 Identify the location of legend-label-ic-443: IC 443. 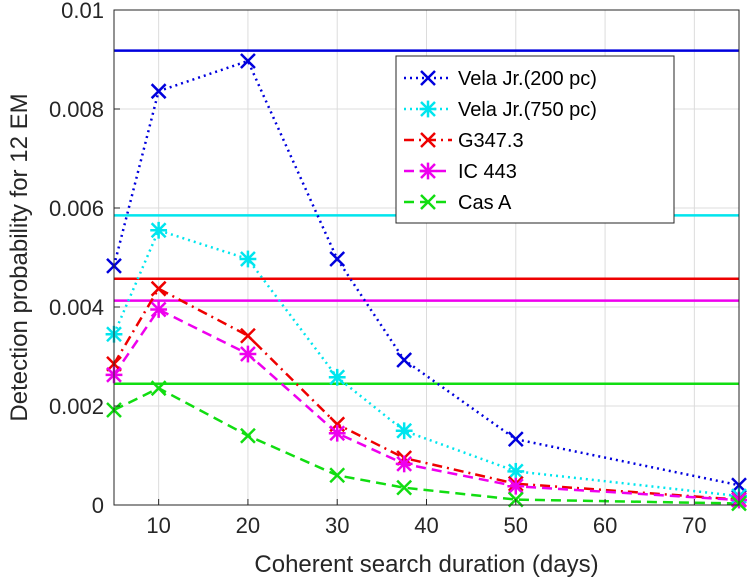
(487, 172).